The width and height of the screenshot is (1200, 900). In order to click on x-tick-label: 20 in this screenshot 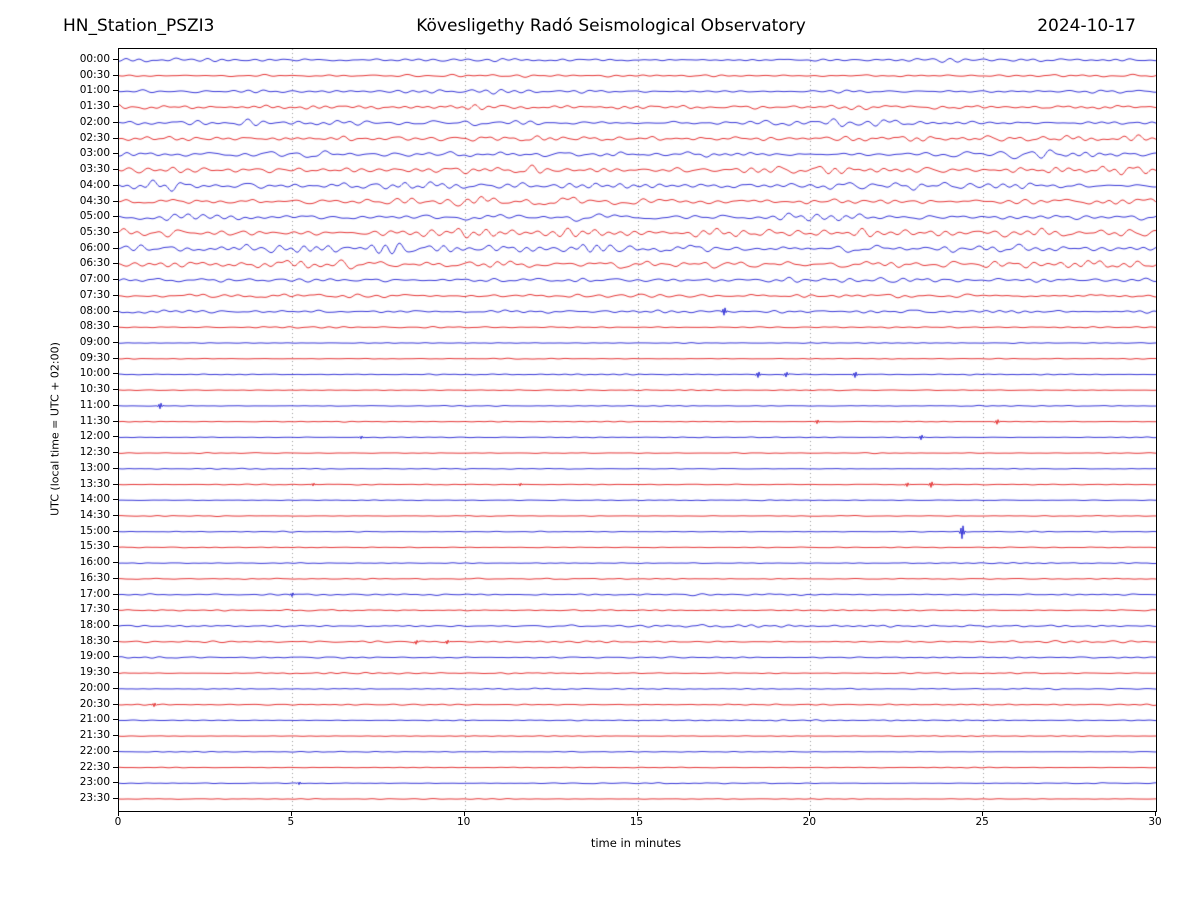, I will do `click(809, 822)`.